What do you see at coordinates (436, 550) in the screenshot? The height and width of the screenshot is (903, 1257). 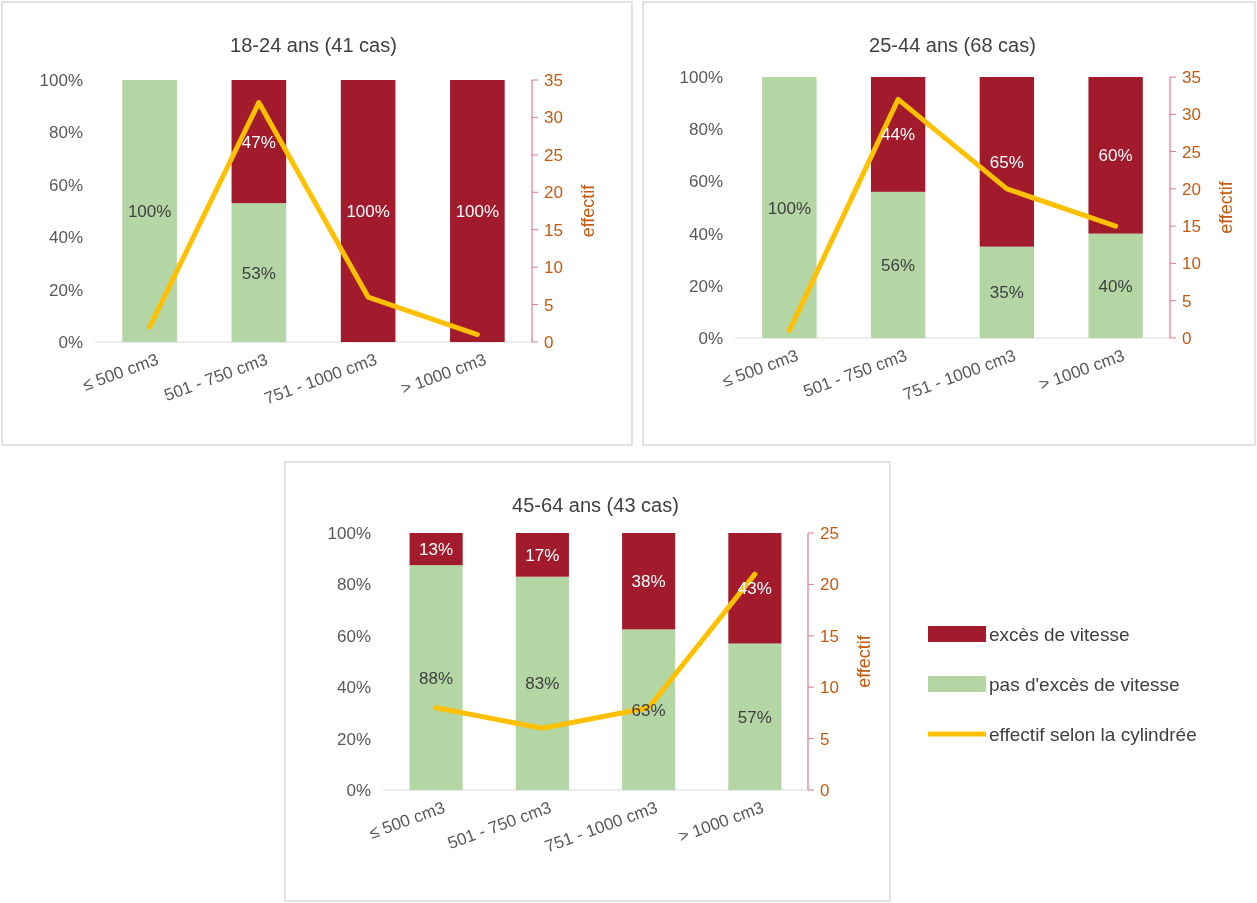 I see `data-label: 13%` at bounding box center [436, 550].